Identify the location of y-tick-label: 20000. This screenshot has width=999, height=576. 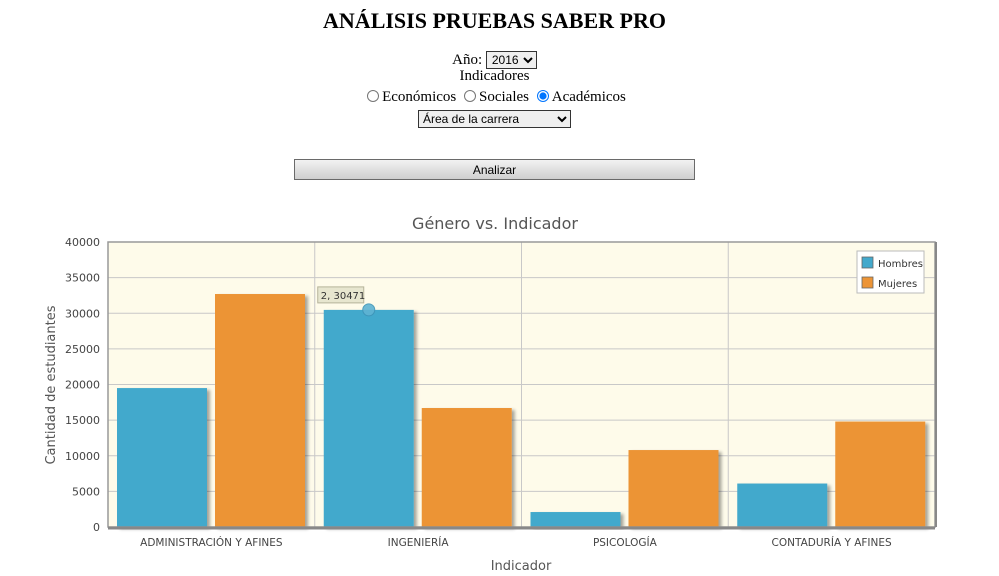
(82, 385).